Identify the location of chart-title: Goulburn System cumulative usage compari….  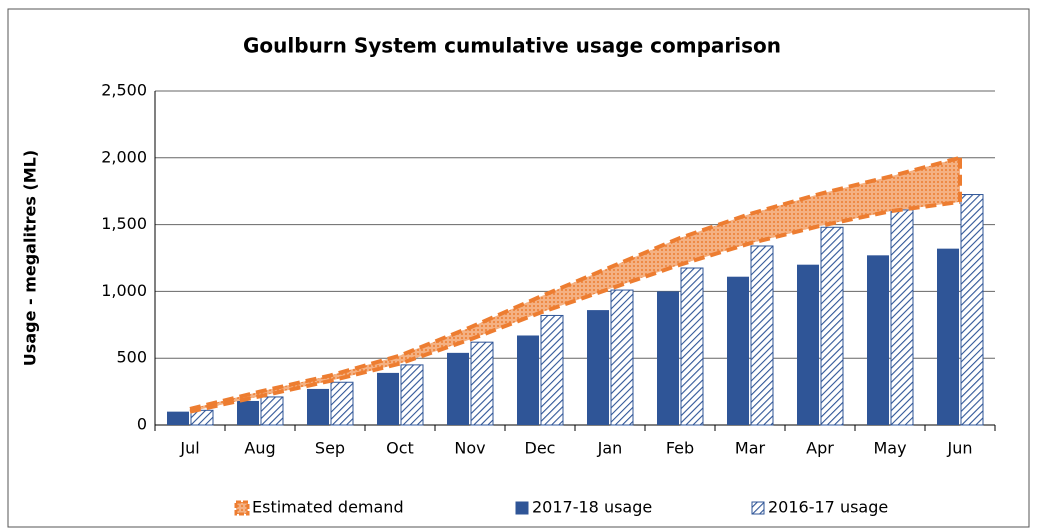
(512, 46).